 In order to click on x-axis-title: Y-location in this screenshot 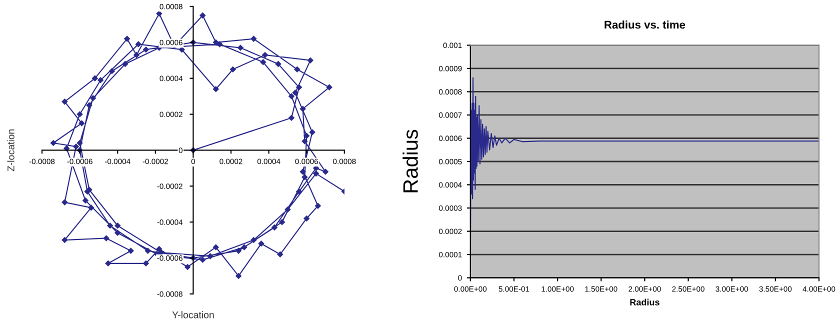, I will do `click(193, 314)`.